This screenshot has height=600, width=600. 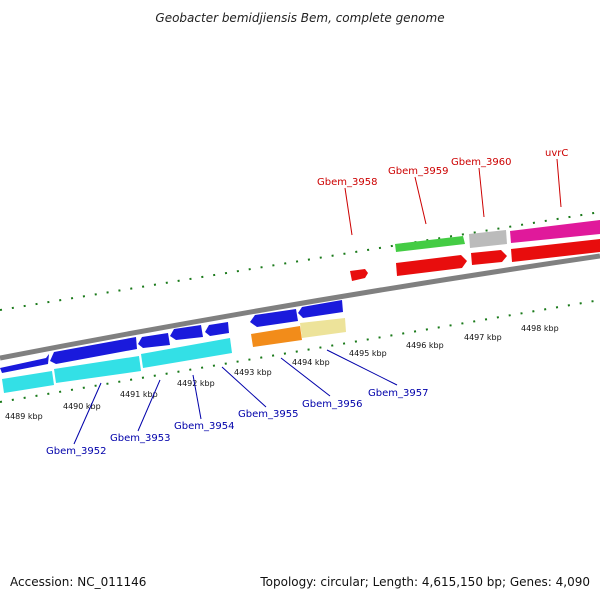 I want to click on feature-gbem-3960-gray, so click(x=488, y=239).